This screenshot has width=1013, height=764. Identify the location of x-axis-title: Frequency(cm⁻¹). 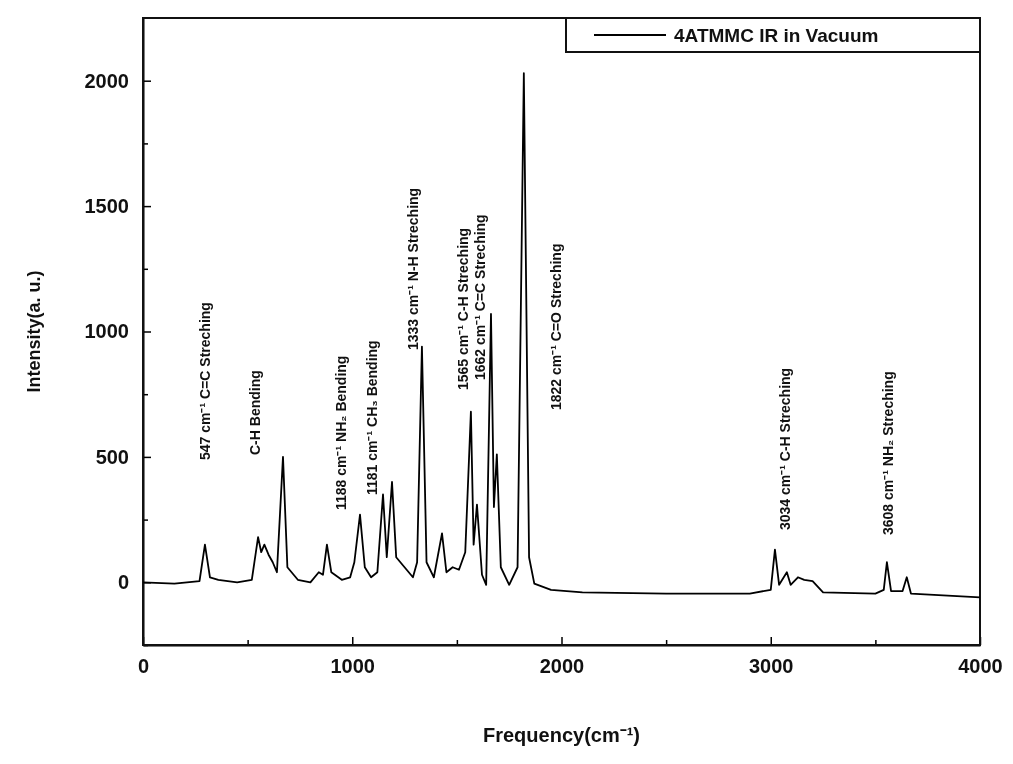
(561, 735).